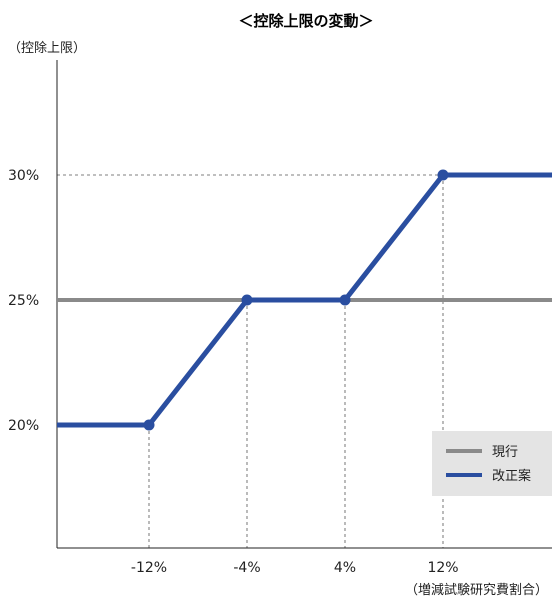 Image resolution: width=552 pixels, height=597 pixels. What do you see at coordinates (345, 568) in the screenshot?
I see `x-tick-label: 4%` at bounding box center [345, 568].